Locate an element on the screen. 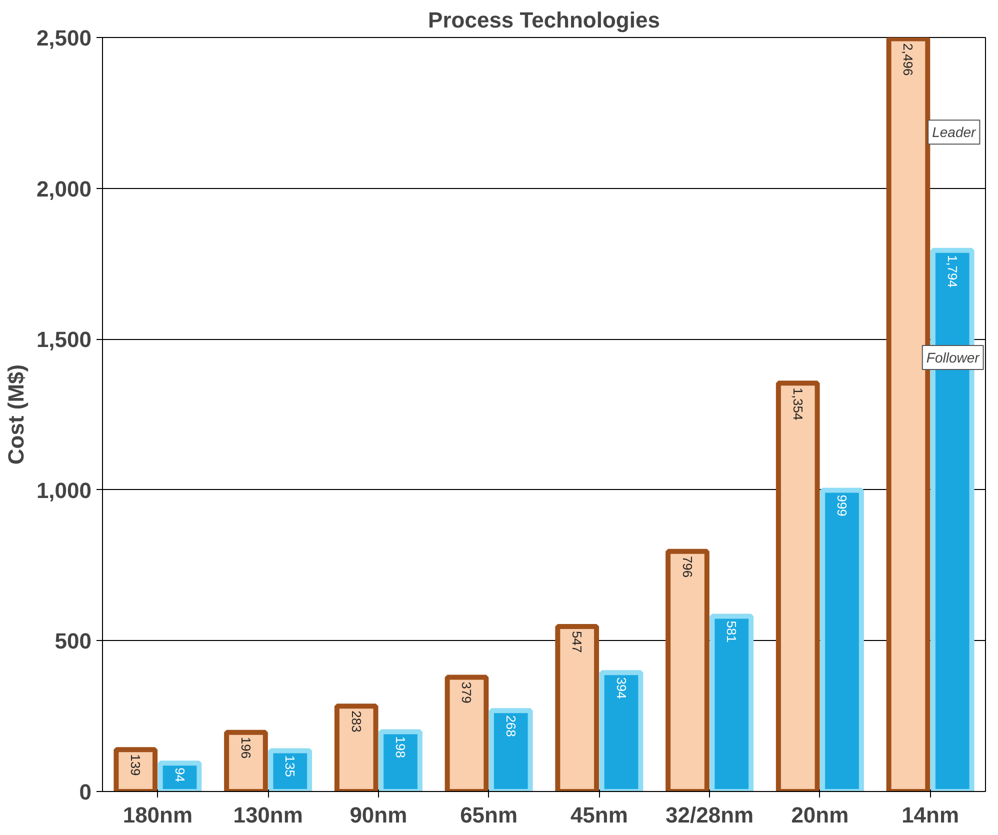 The image size is (998, 835). x-tick-label: 14nm is located at coordinates (931, 815).